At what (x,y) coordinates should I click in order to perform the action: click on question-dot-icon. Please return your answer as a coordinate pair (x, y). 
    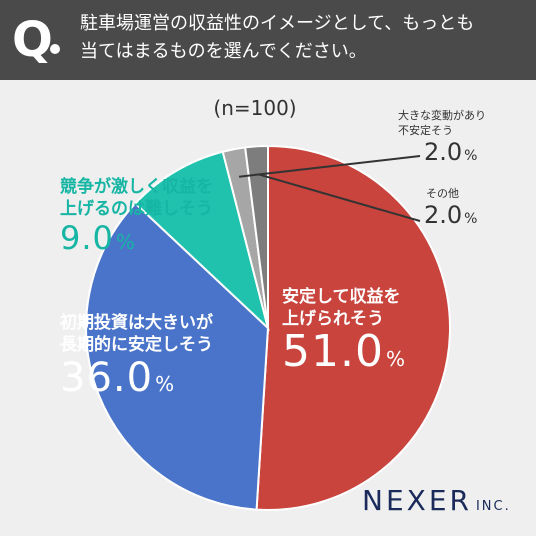
    Looking at the image, I should click on (55, 49).